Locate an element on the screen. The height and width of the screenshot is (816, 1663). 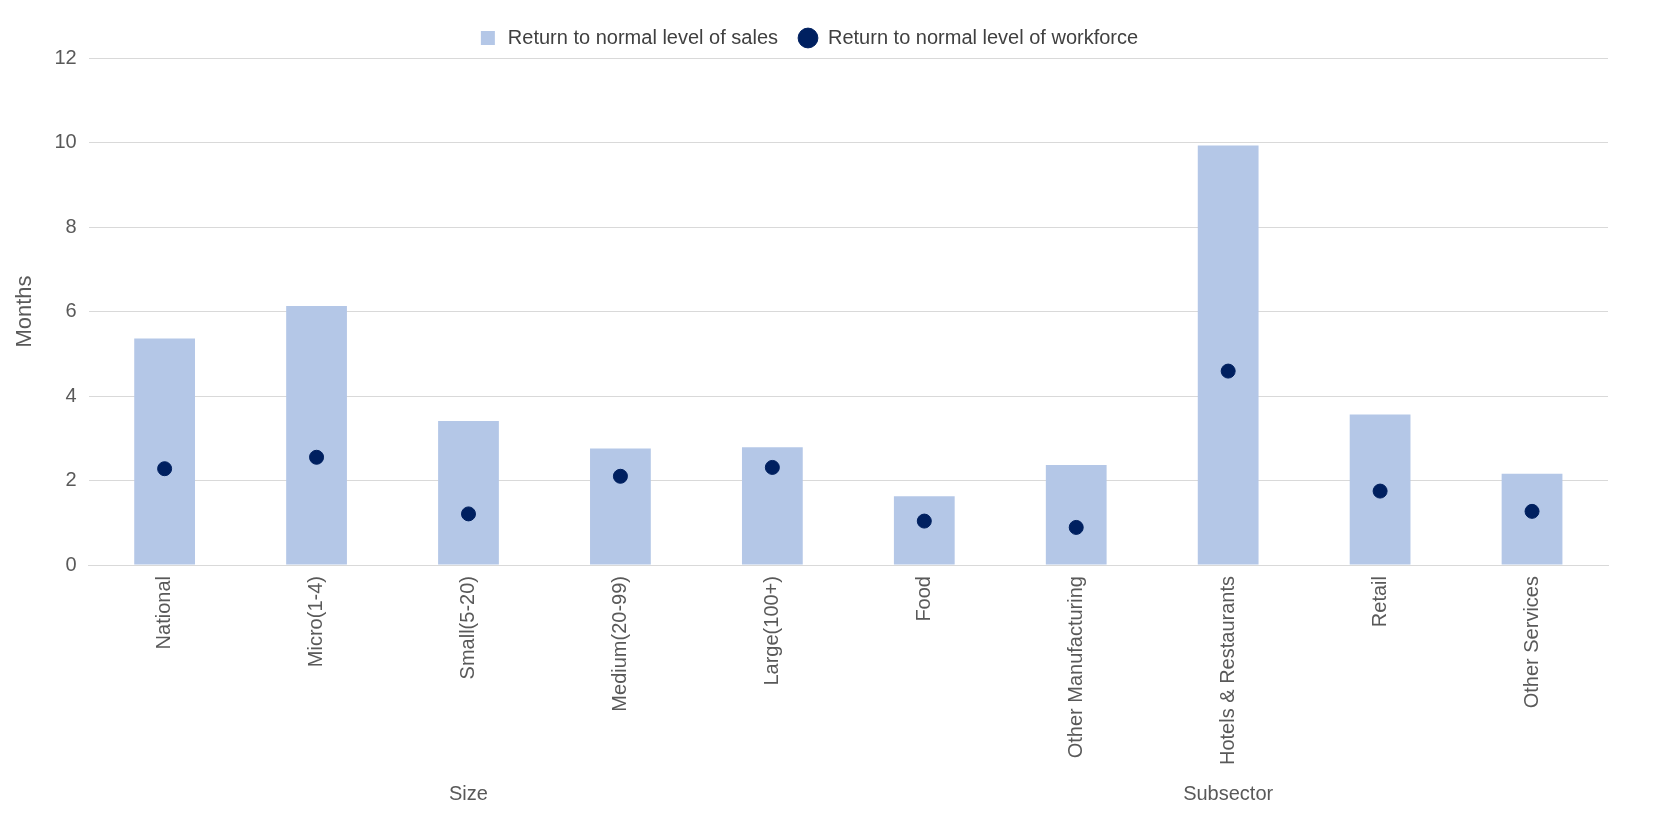
x-tick-label: Other Services is located at coordinates (1530, 642).